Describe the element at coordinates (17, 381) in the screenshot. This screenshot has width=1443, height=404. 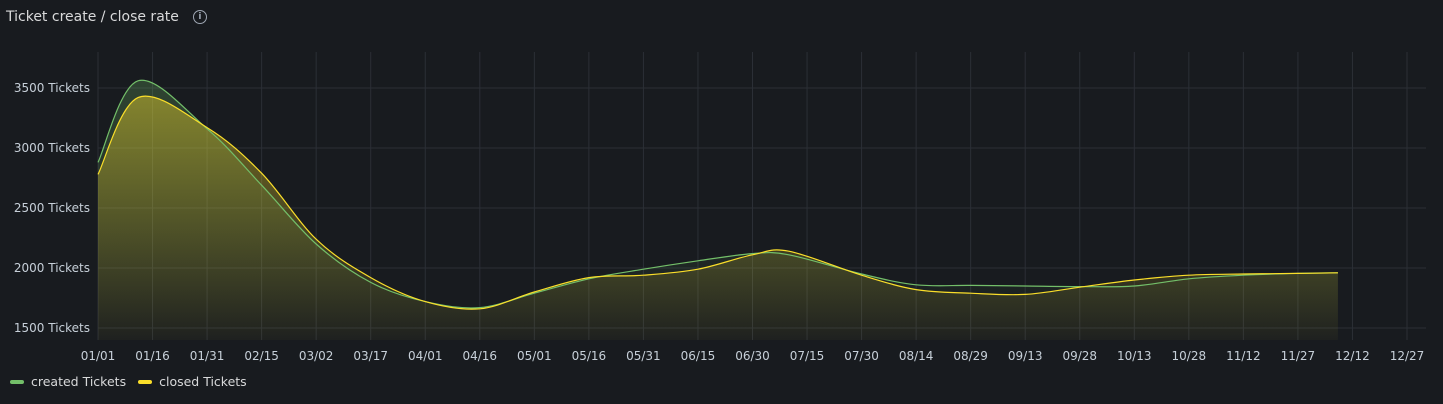
I see `legend-swatch-created` at that location.